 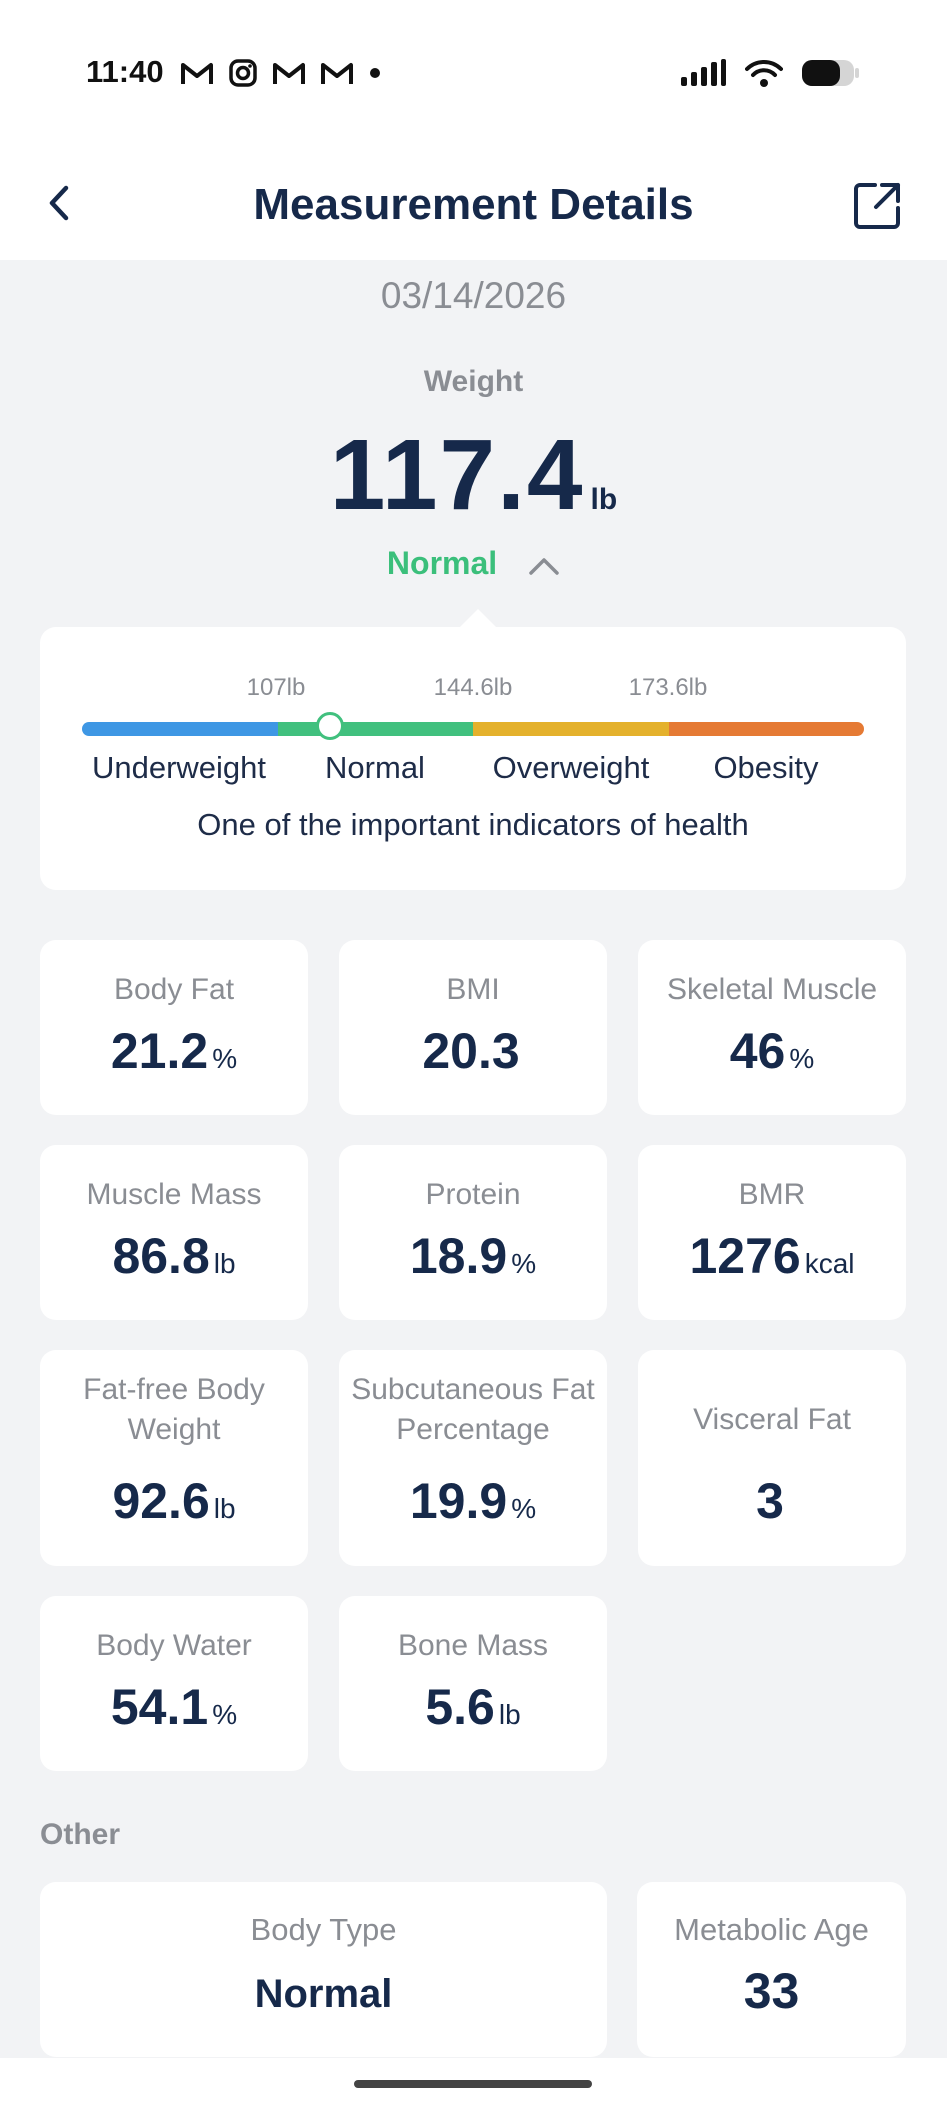 I want to click on header: Measurement Details, so click(x=473, y=205).